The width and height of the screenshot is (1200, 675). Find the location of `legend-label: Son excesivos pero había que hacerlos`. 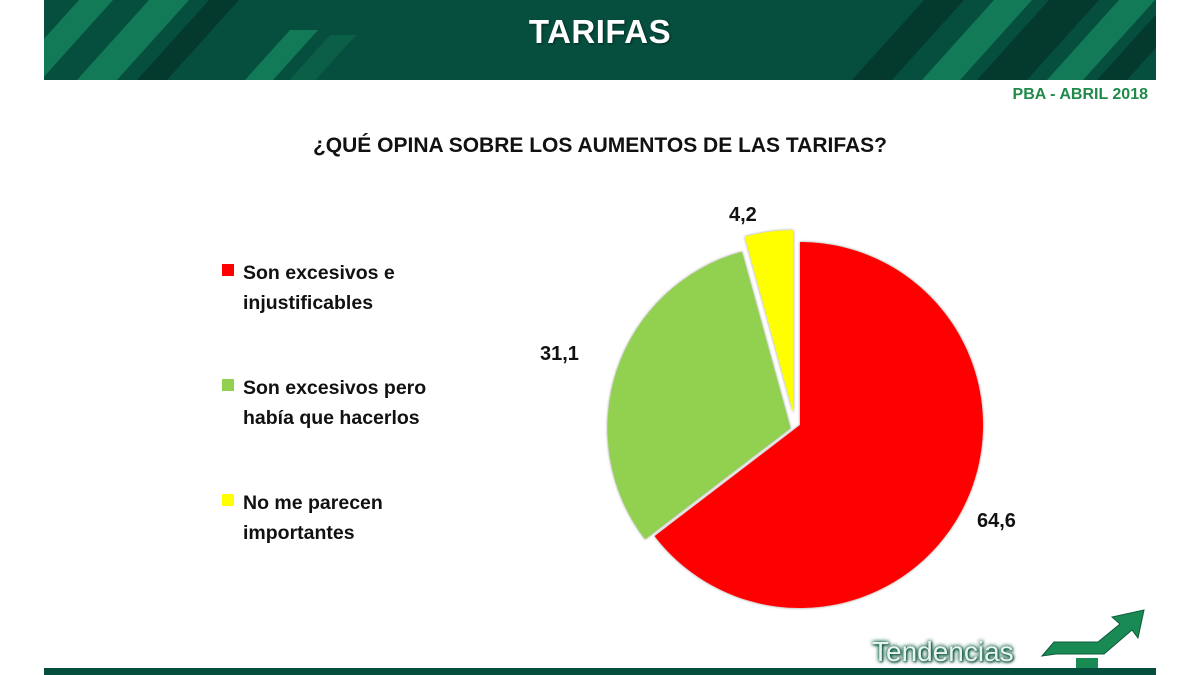

legend-label: Son excesivos pero había que hacerlos is located at coordinates (335, 403).